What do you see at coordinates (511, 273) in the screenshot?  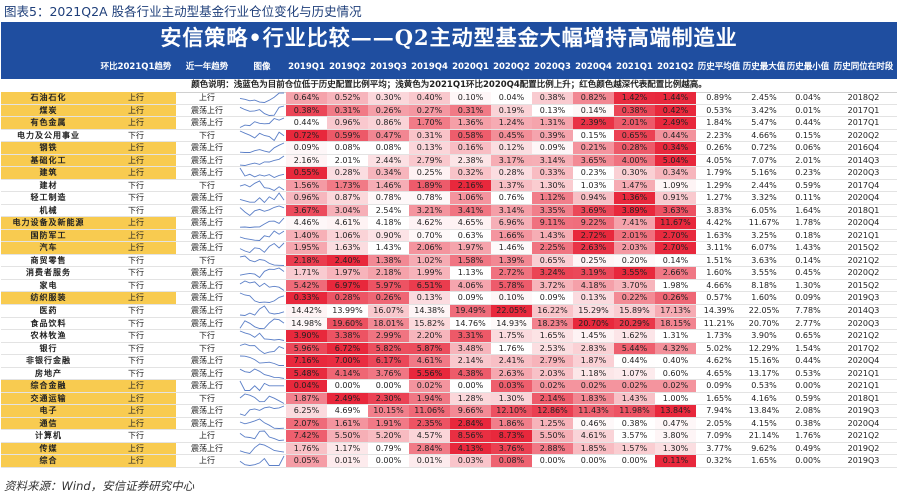 I see `quarter-value-cell: 2.72%` at bounding box center [511, 273].